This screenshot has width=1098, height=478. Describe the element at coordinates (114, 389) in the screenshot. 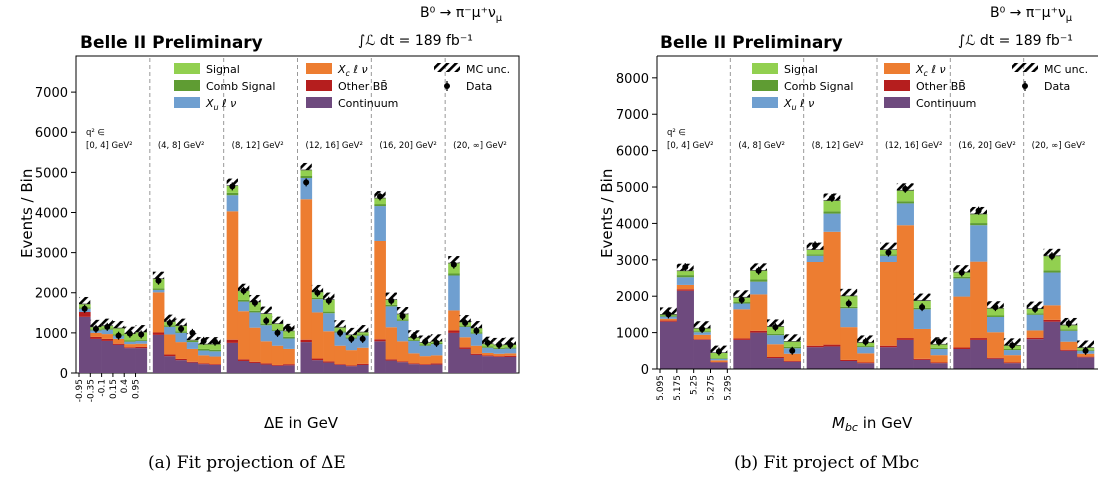

I see `sub-tick-label: 0.15` at that location.